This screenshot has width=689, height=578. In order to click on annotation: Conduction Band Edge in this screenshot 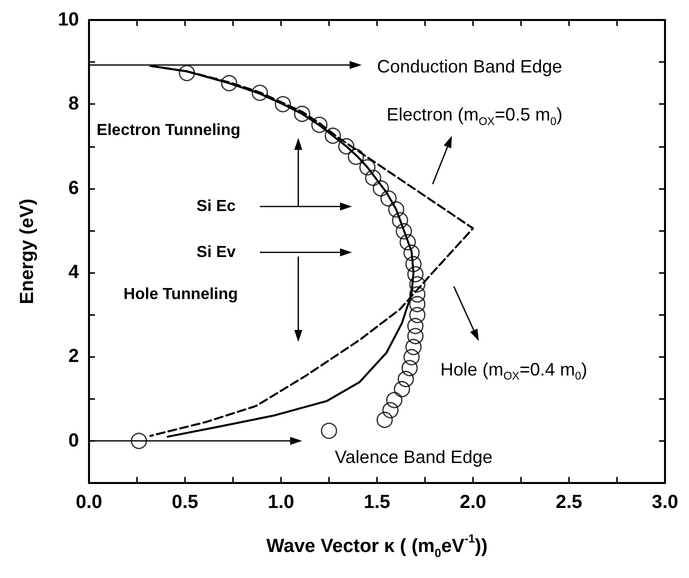, I will do `click(469, 66)`.